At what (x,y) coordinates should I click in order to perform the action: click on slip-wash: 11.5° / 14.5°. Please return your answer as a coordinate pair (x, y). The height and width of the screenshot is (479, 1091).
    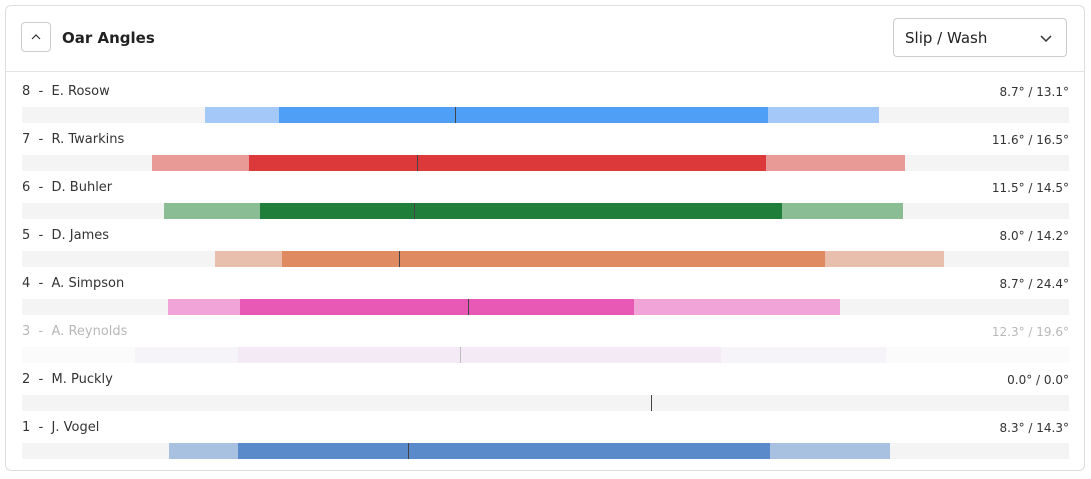
    Looking at the image, I should click on (1030, 188).